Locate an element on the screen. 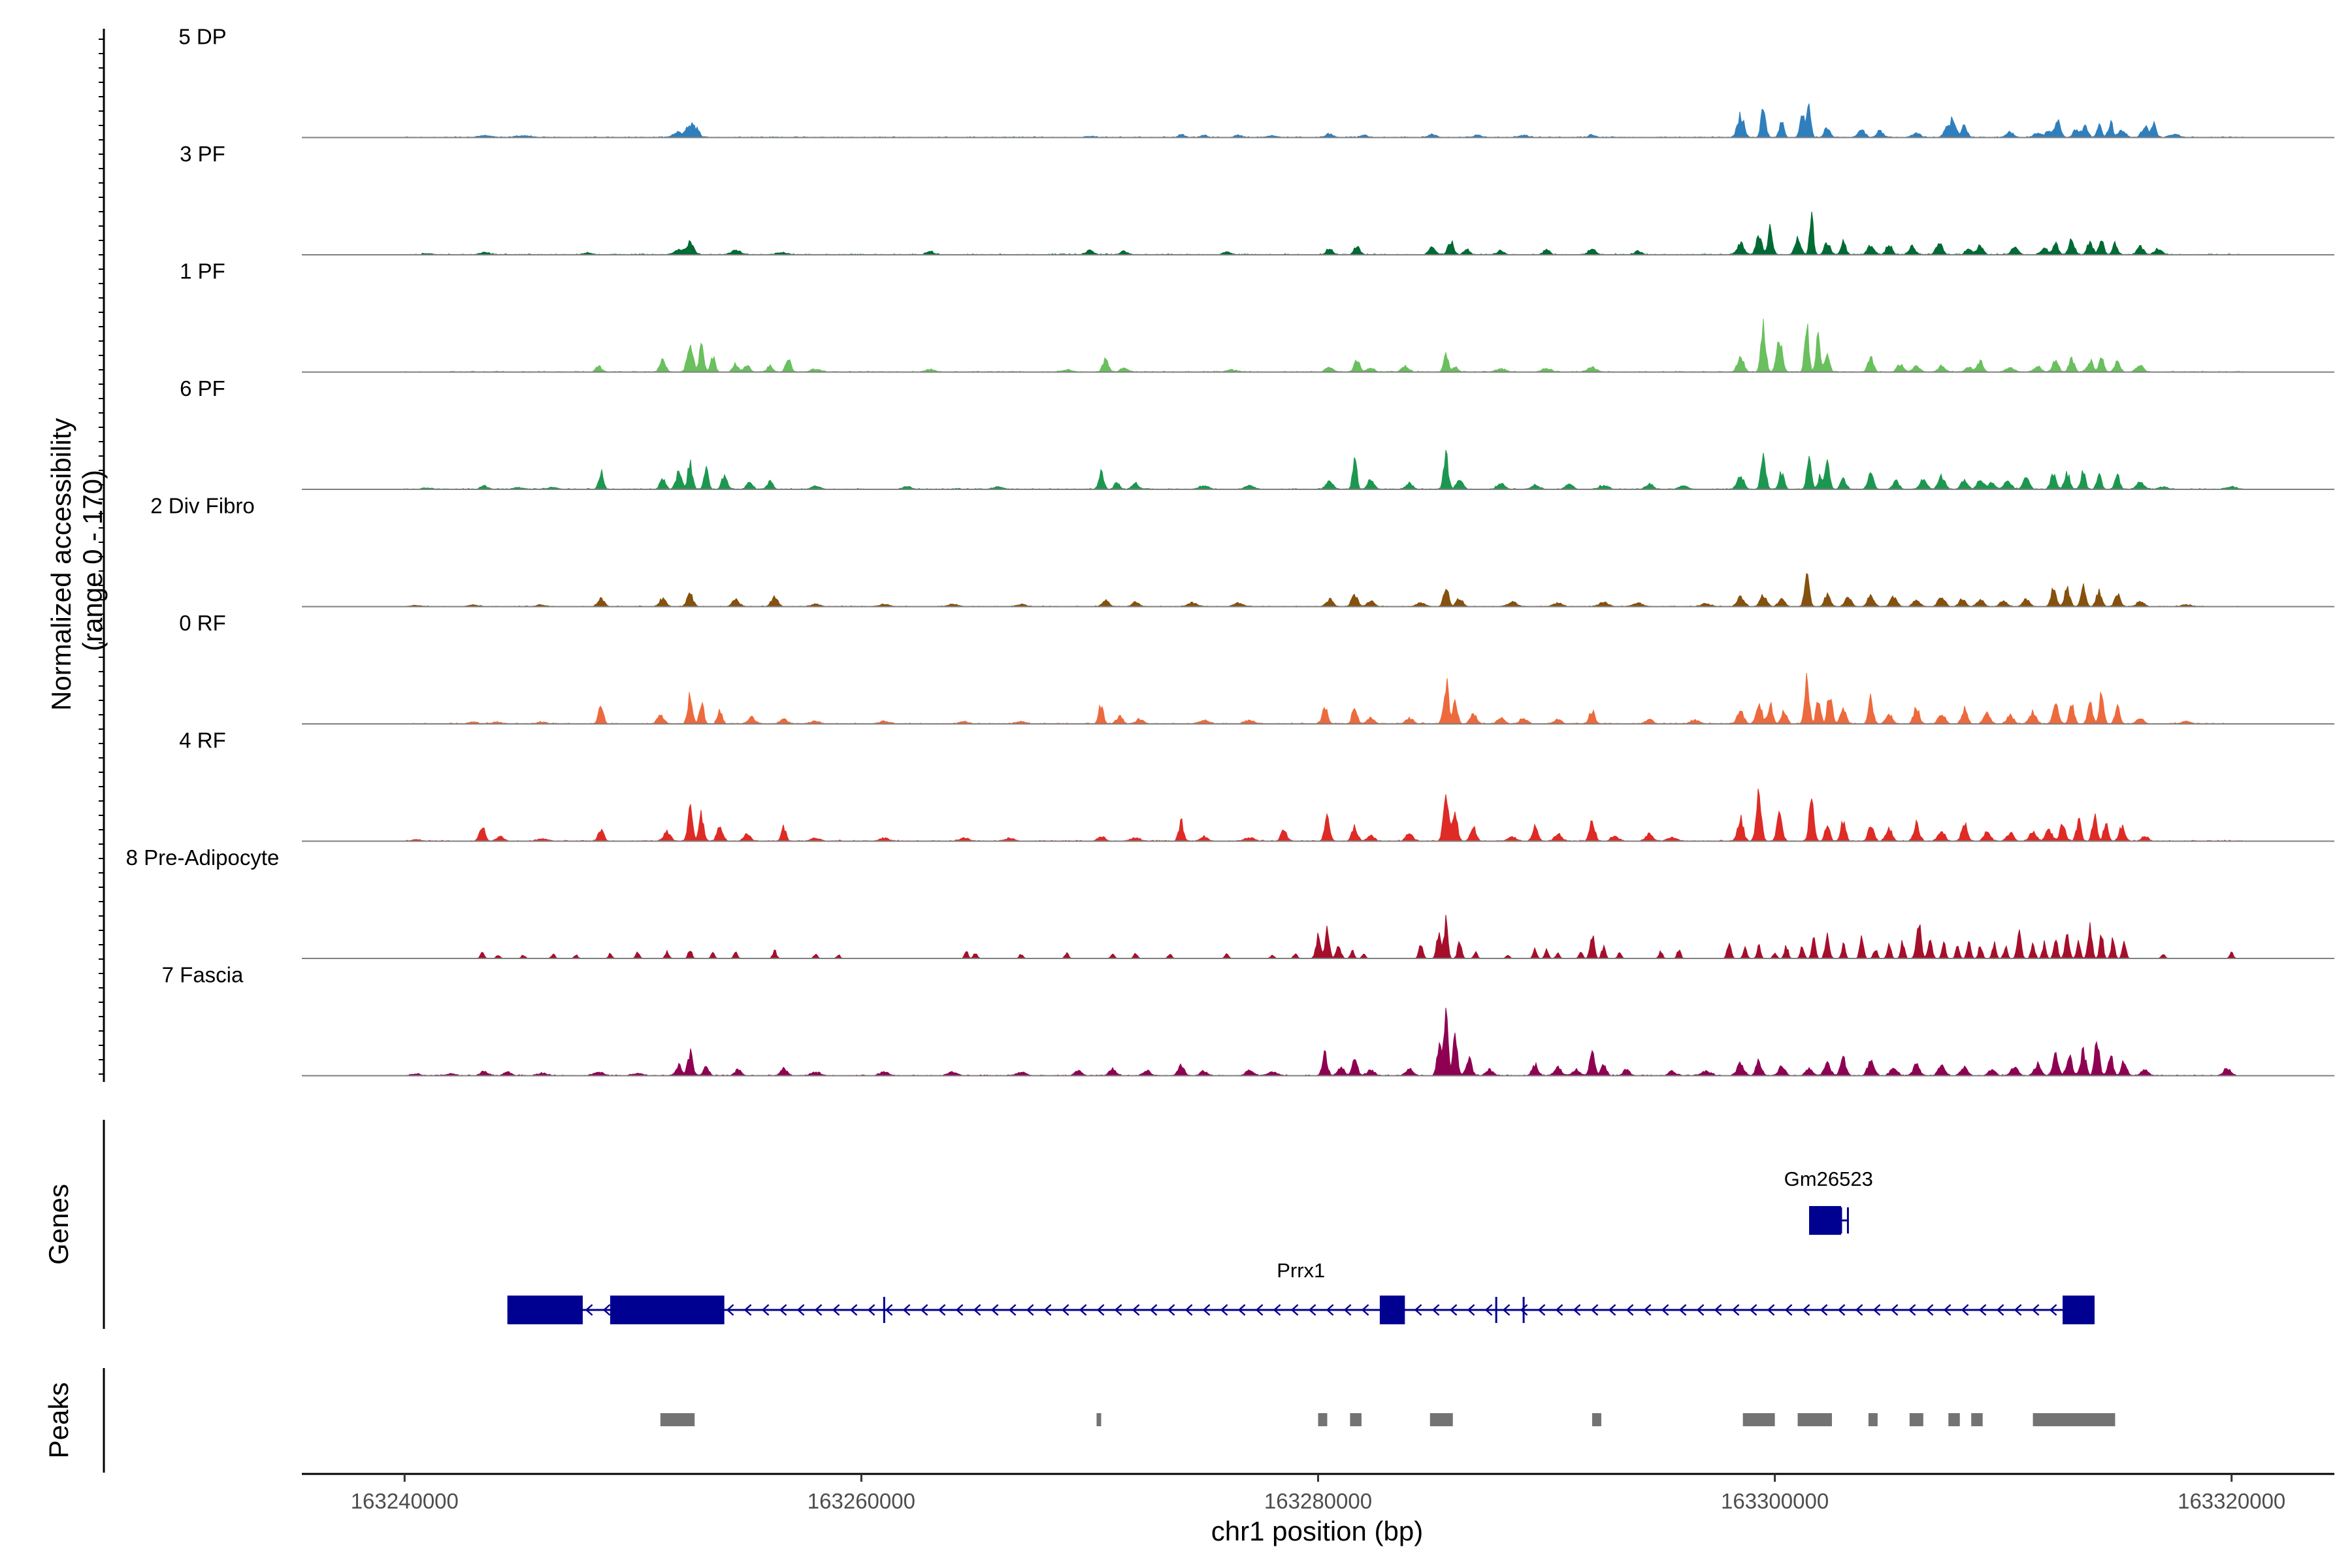 This screenshot has width=2352, height=1568. track-5-dp: 5 DP is located at coordinates (1256, 82).